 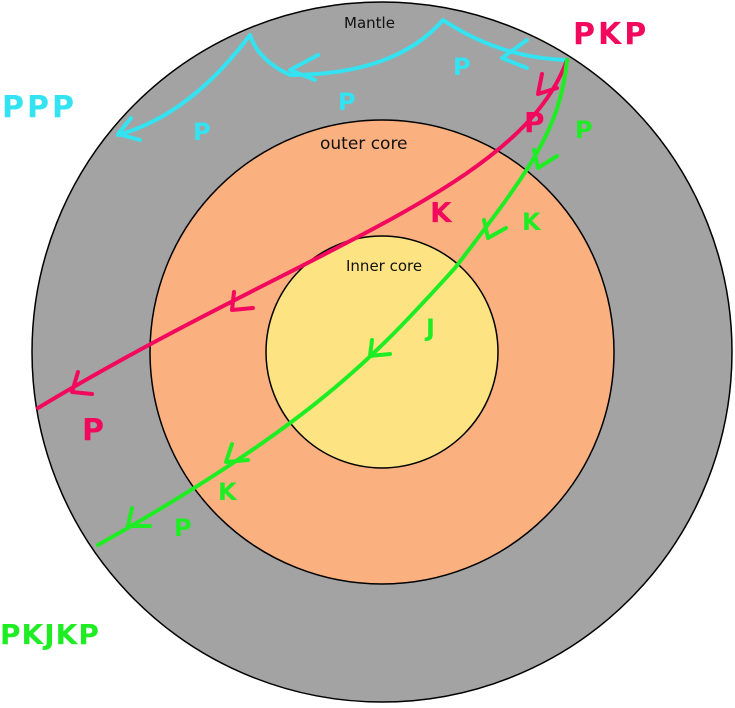 I want to click on pkjkp-ray-name: PKJKP, so click(x=50, y=634).